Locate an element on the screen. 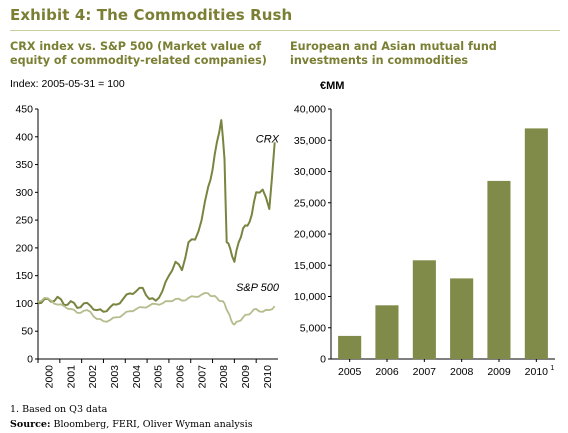 The height and width of the screenshot is (433, 568). right-panel-unit: €MM is located at coordinates (332, 86).